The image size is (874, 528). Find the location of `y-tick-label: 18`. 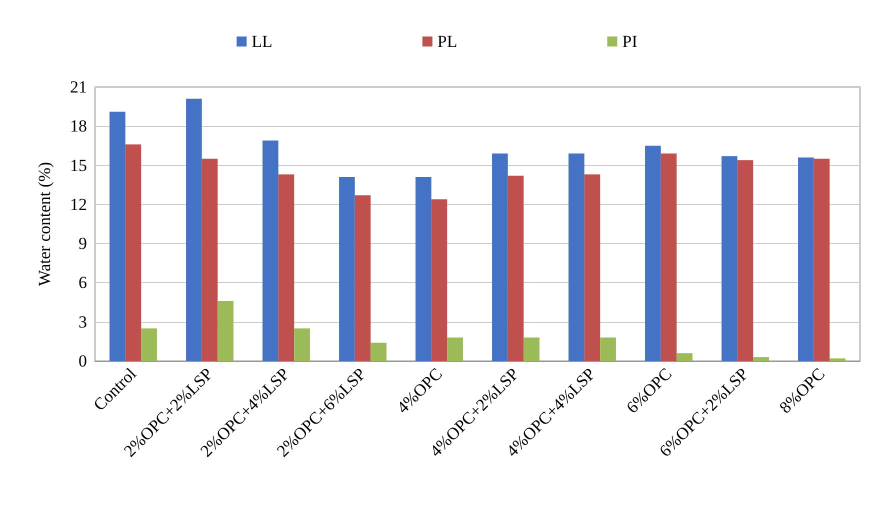

y-tick-label: 18 is located at coordinates (78, 126).